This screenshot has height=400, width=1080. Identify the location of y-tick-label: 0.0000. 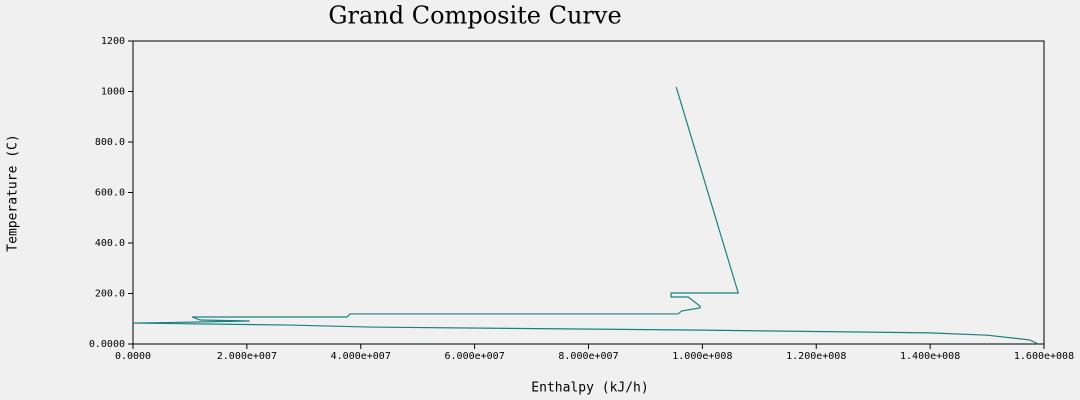
(107, 344).